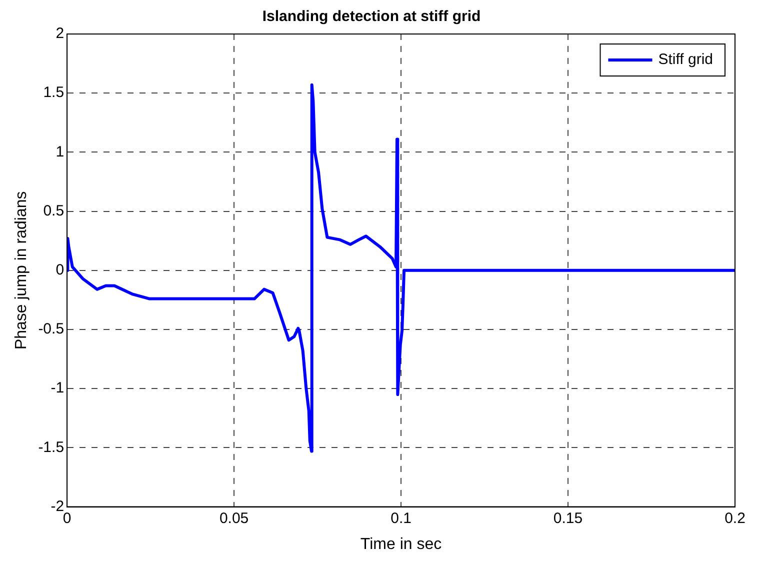 The width and height of the screenshot is (760, 566). Describe the element at coordinates (60, 270) in the screenshot. I see `y-tick-label: 0` at that location.